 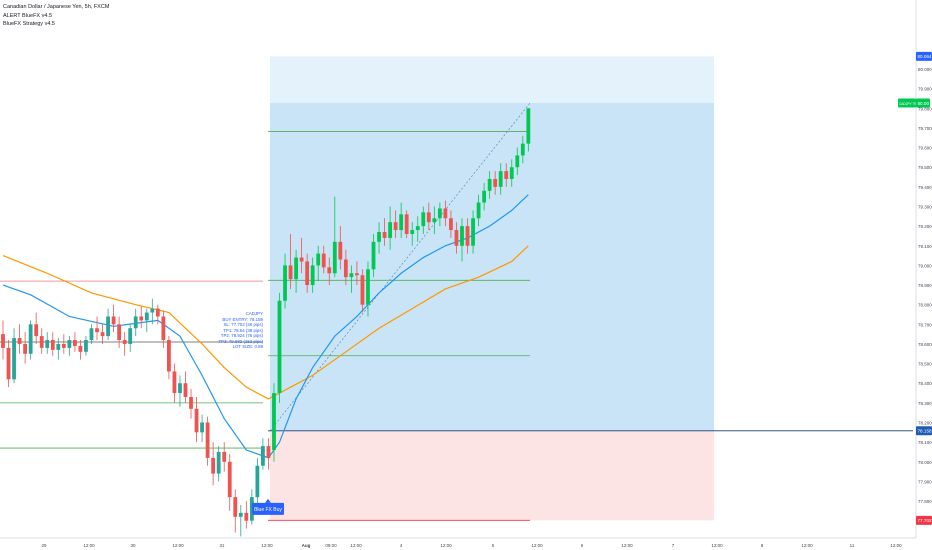 What do you see at coordinates (492, 79) in the screenshot?
I see `target-zone-extended` at bounding box center [492, 79].